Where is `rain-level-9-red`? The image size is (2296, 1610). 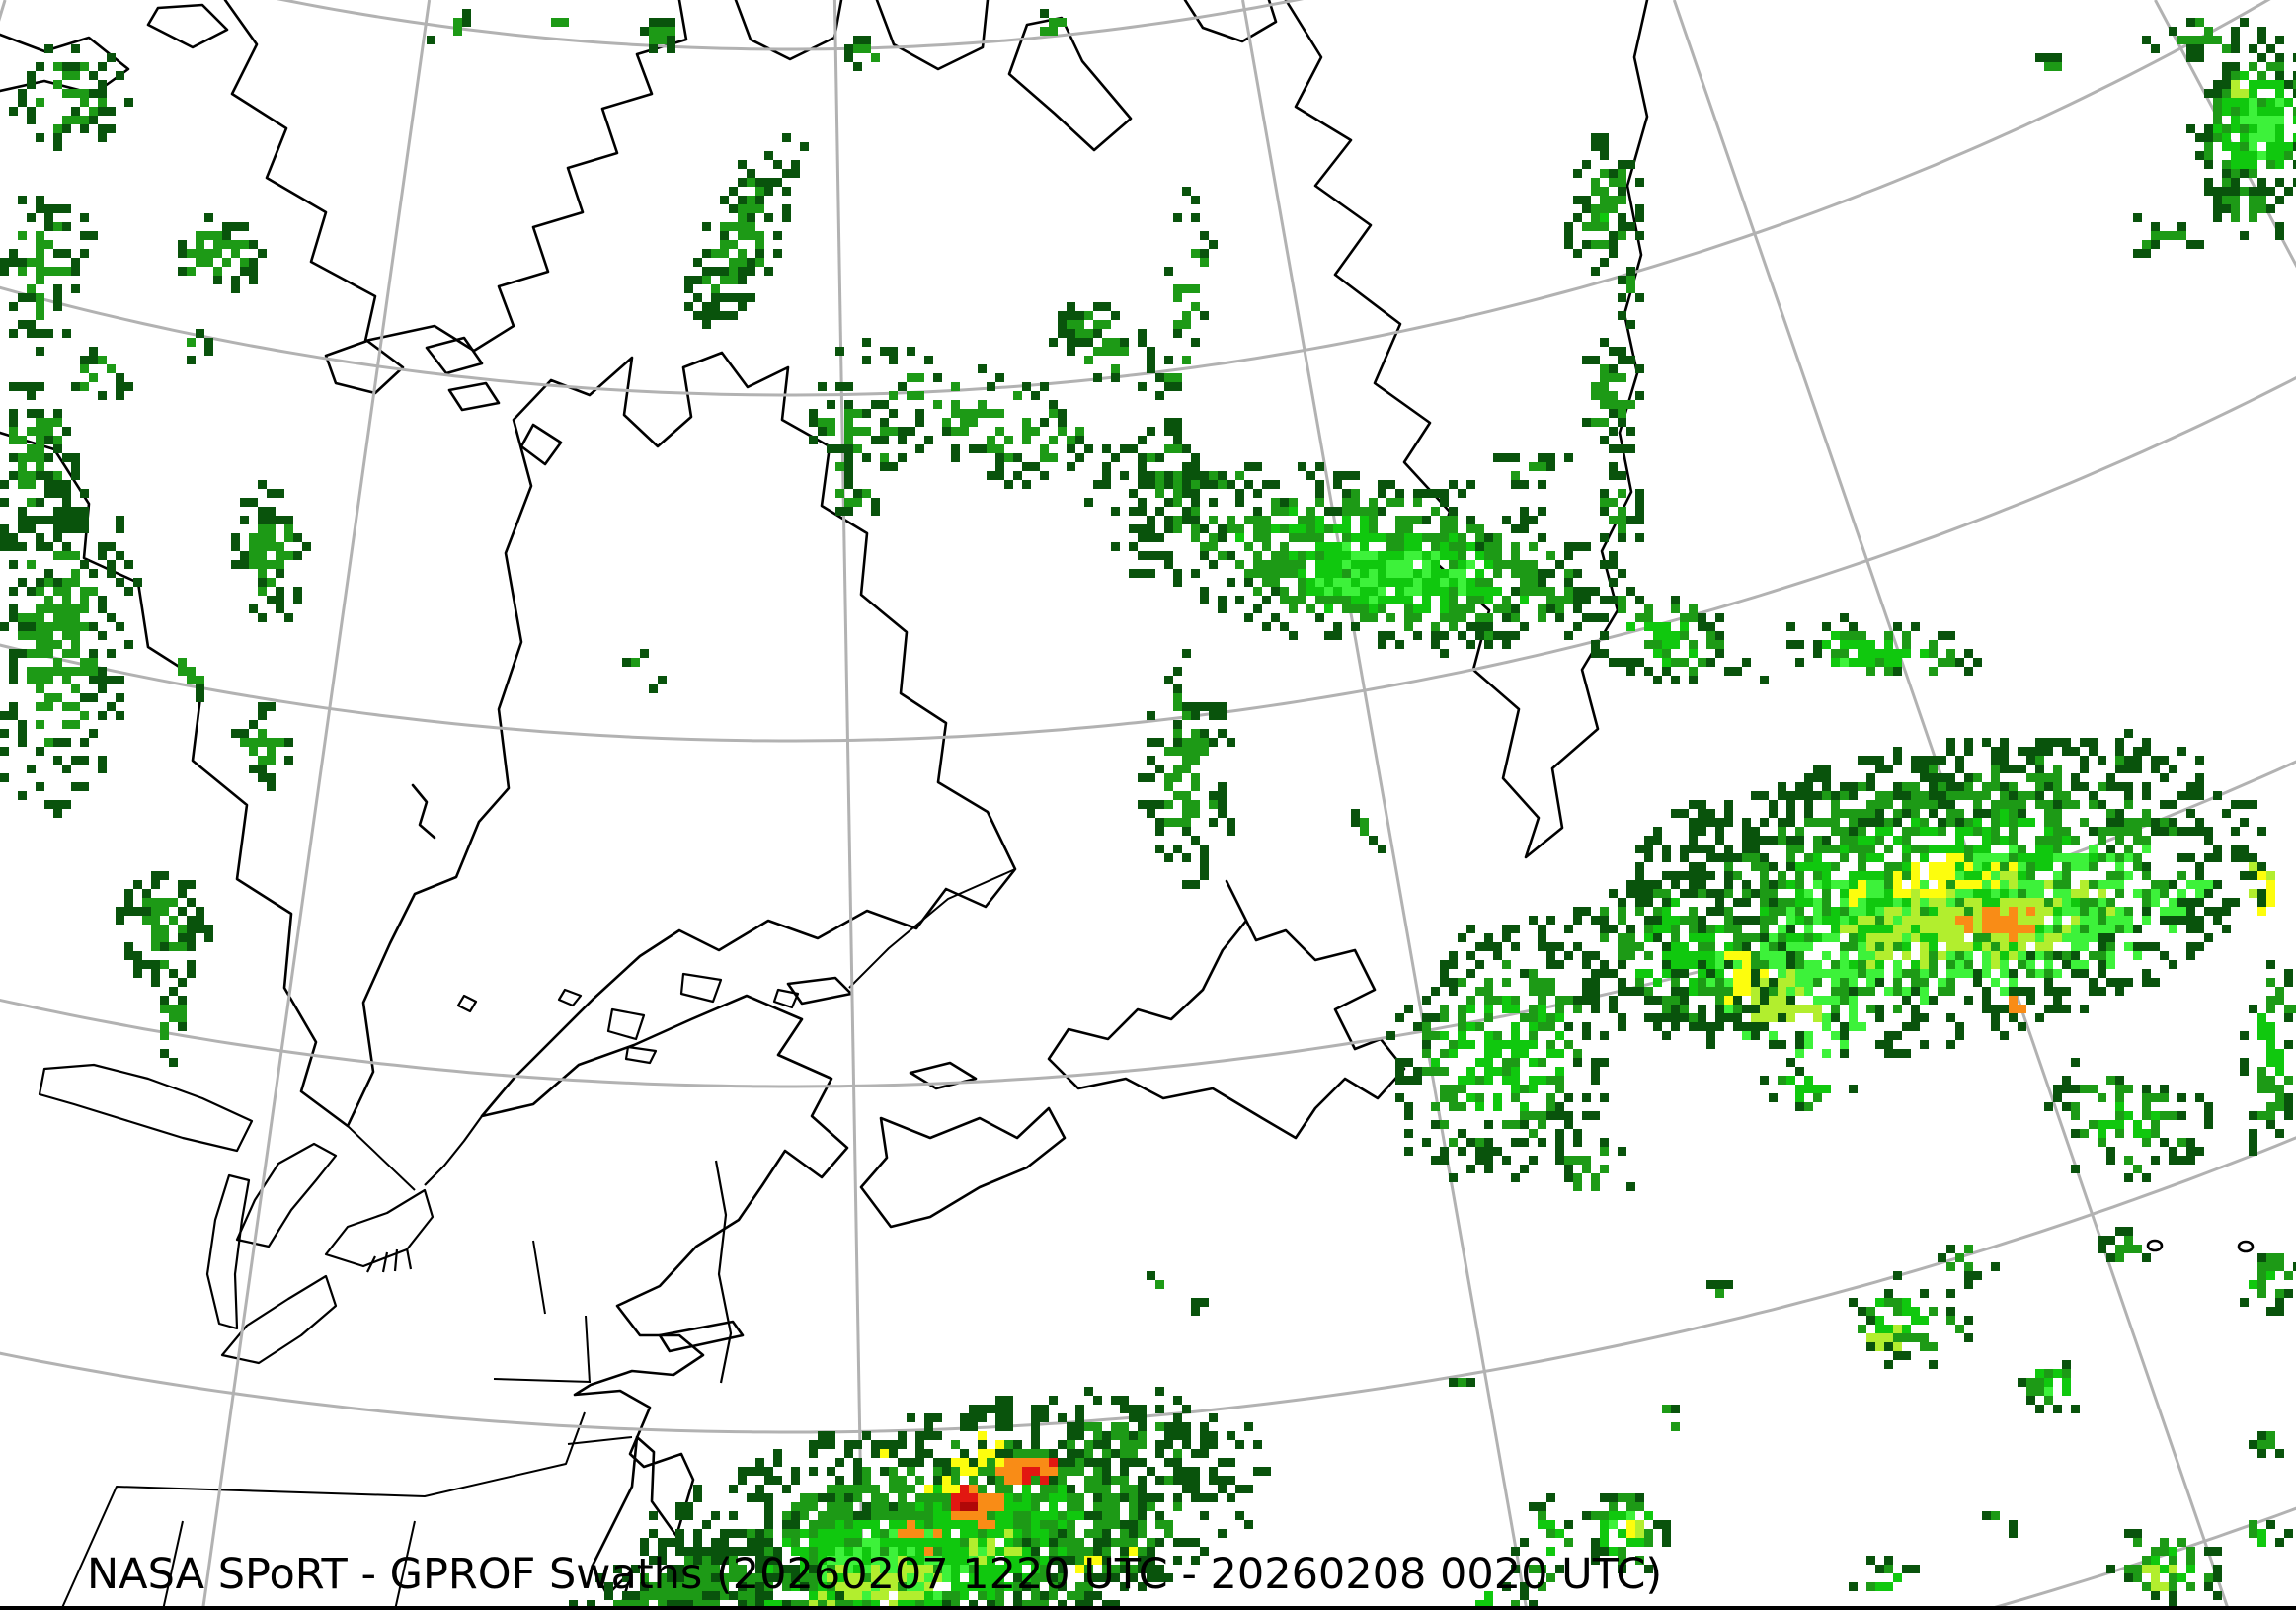 rain-level-9-red is located at coordinates (1005, 1484).